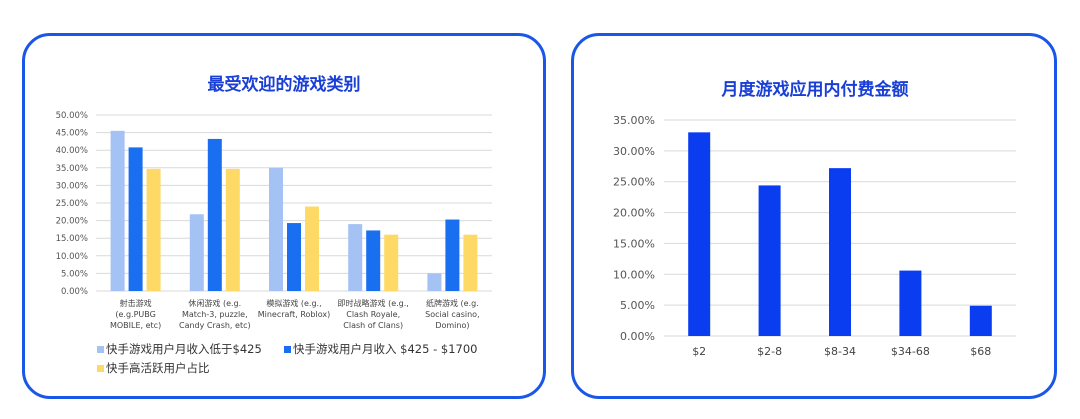 This screenshot has width=1080, height=419. I want to click on x-category-label: (e.g.PUBG, so click(135, 314).